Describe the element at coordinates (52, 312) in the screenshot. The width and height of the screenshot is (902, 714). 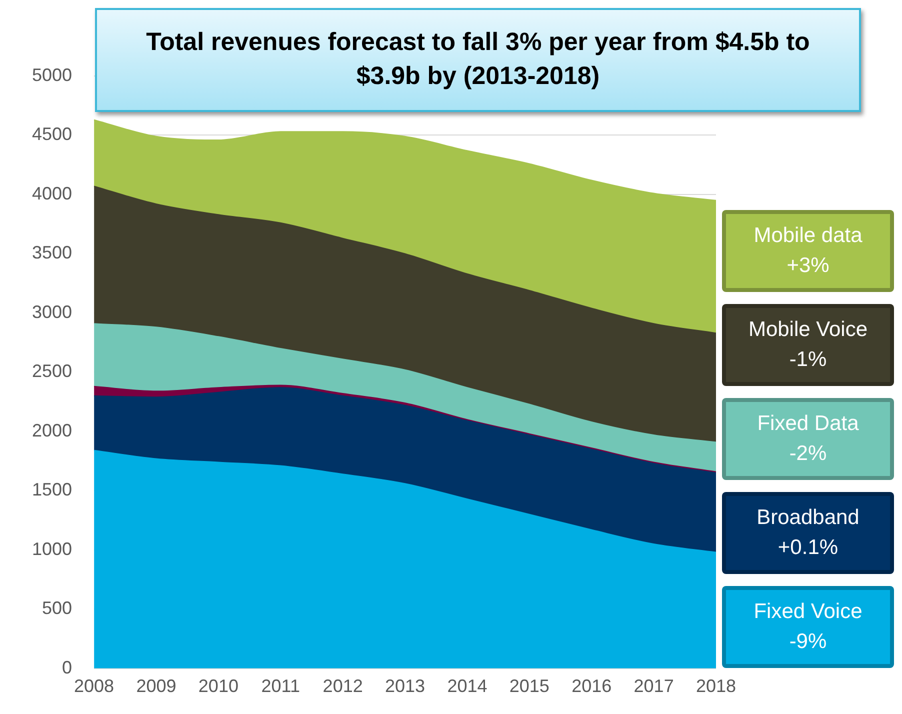
I see `y-tick-label: 3000` at that location.